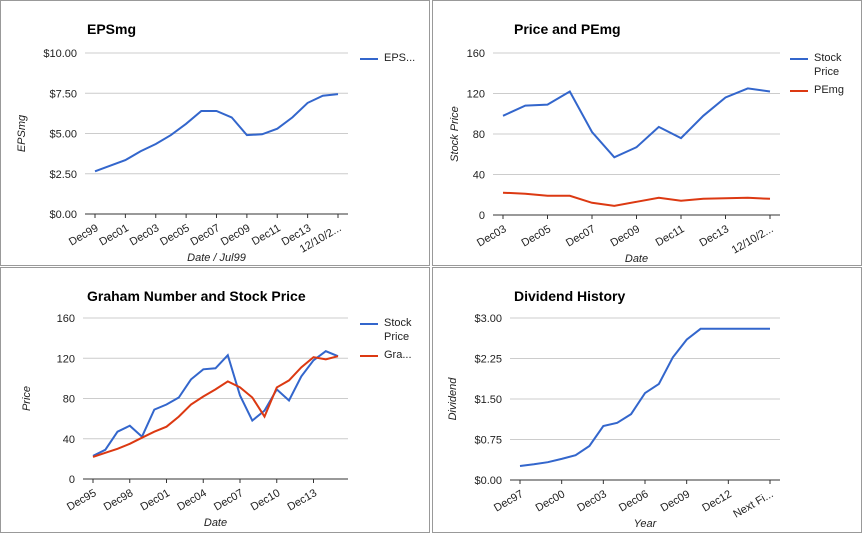 The height and width of the screenshot is (535, 862). I want to click on chart-title: Dividend History, so click(569, 296).